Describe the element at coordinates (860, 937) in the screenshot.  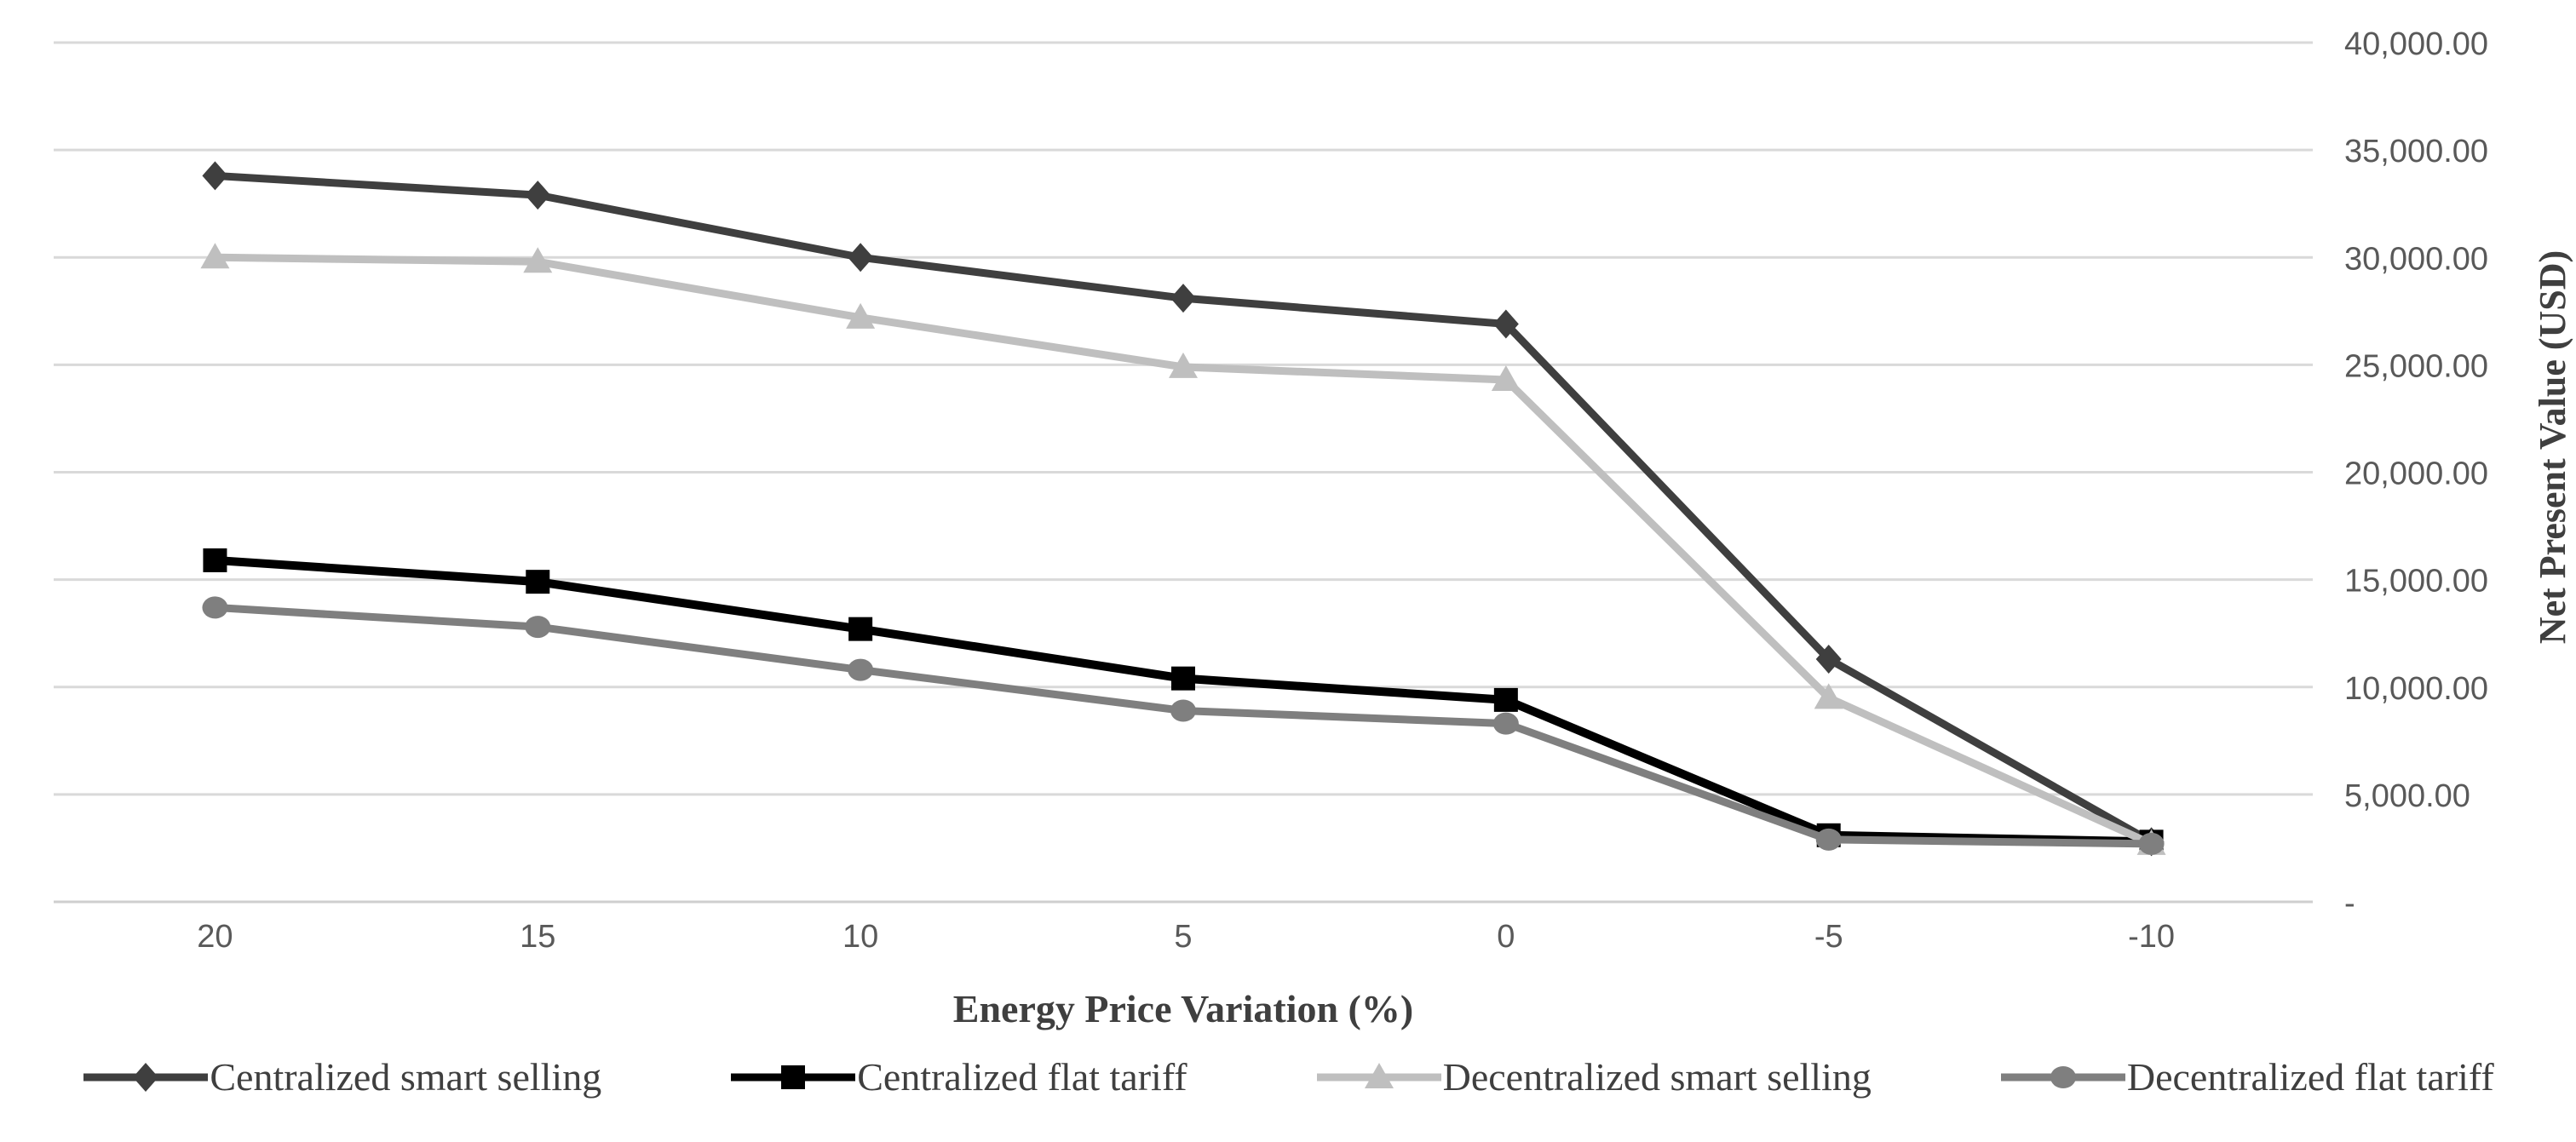
I see `x-tick-label: 10` at that location.